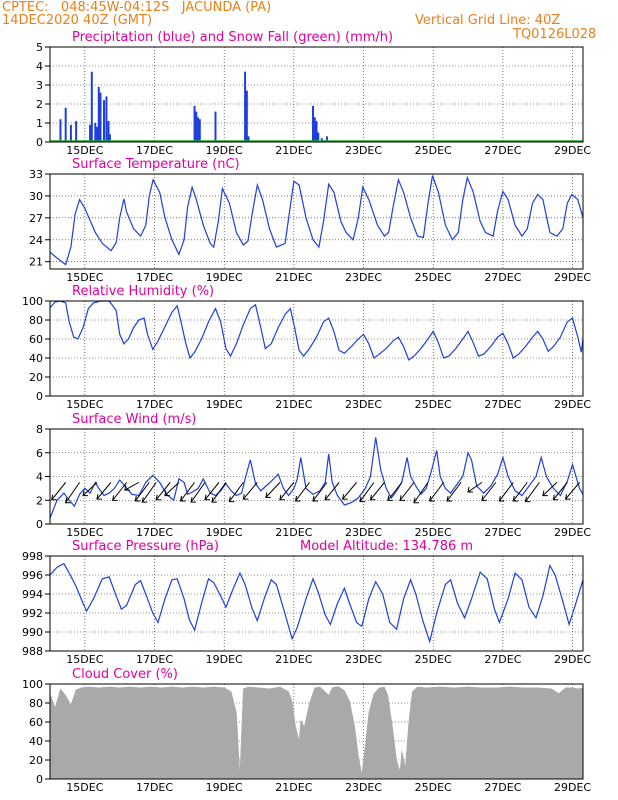  Describe the element at coordinates (39, 453) in the screenshot. I see `y-tick-label: 6` at that location.